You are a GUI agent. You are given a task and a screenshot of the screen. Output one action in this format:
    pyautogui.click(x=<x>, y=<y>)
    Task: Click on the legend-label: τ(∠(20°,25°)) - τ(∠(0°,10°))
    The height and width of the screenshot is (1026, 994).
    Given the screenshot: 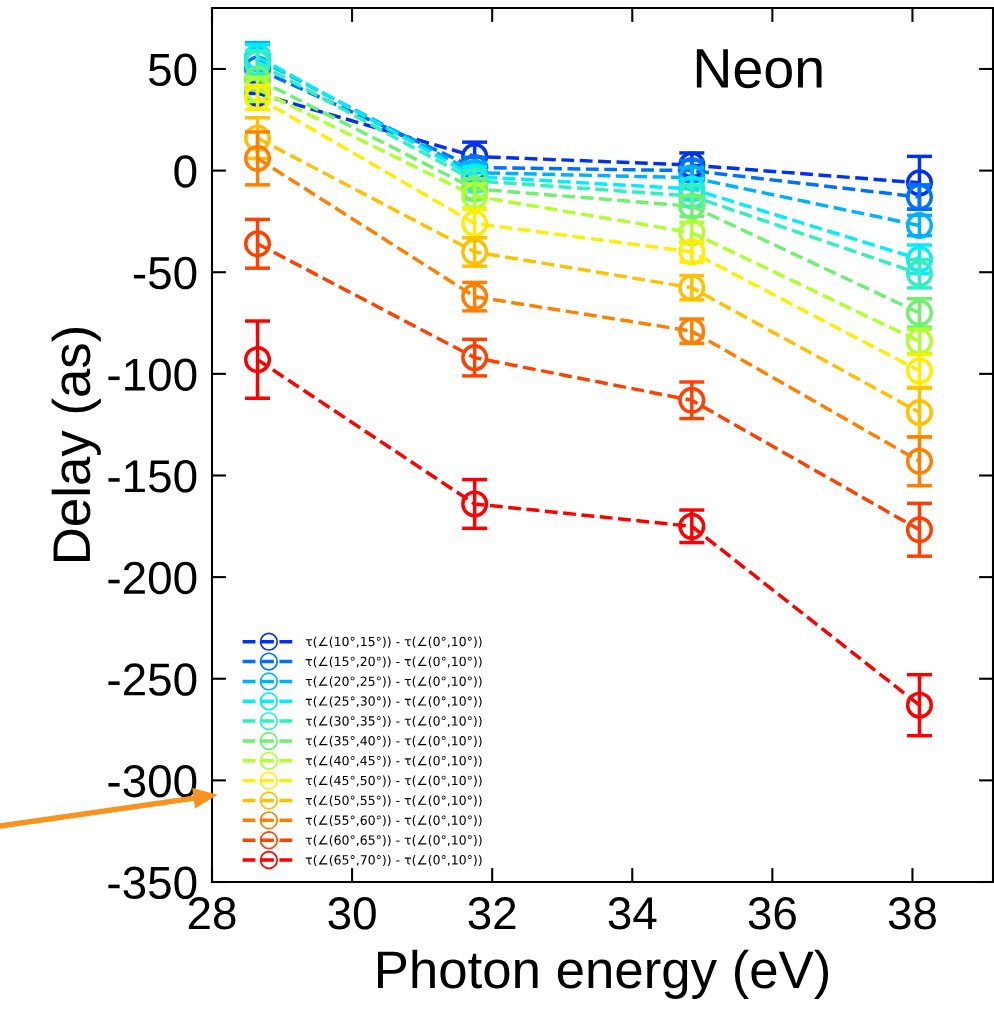 What is the action you would take?
    pyautogui.click(x=393, y=682)
    